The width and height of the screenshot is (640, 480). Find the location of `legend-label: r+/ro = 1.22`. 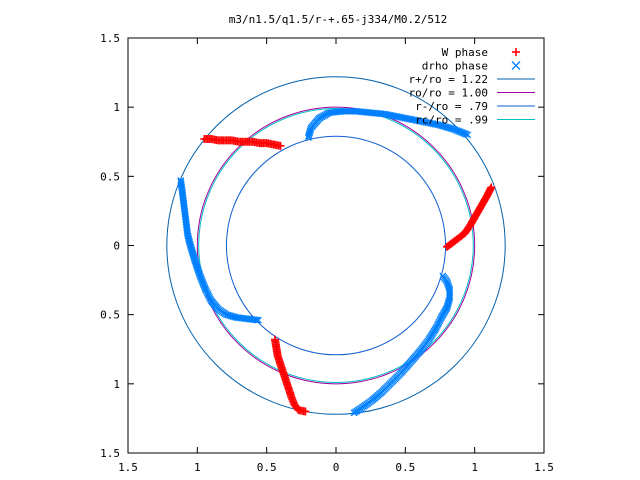

legend-label: r+/ro = 1.22 is located at coordinates (448, 79).